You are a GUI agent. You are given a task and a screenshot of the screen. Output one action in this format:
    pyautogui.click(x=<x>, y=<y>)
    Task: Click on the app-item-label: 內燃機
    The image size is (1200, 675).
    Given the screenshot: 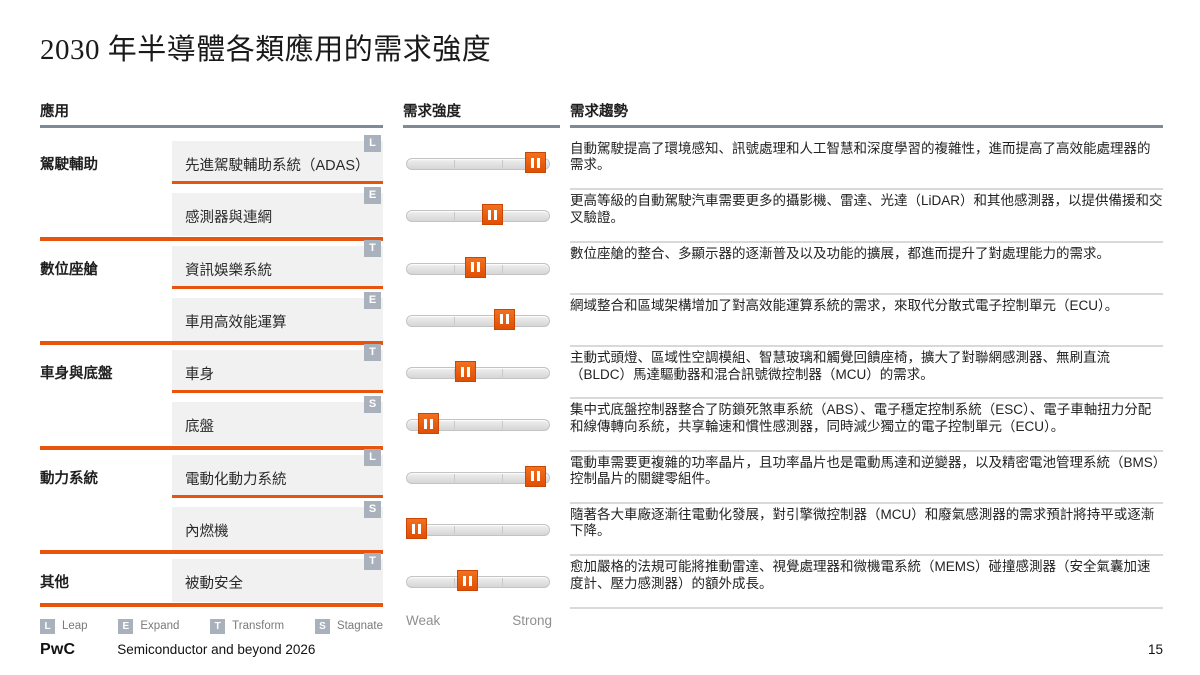 What is the action you would take?
    pyautogui.click(x=207, y=532)
    